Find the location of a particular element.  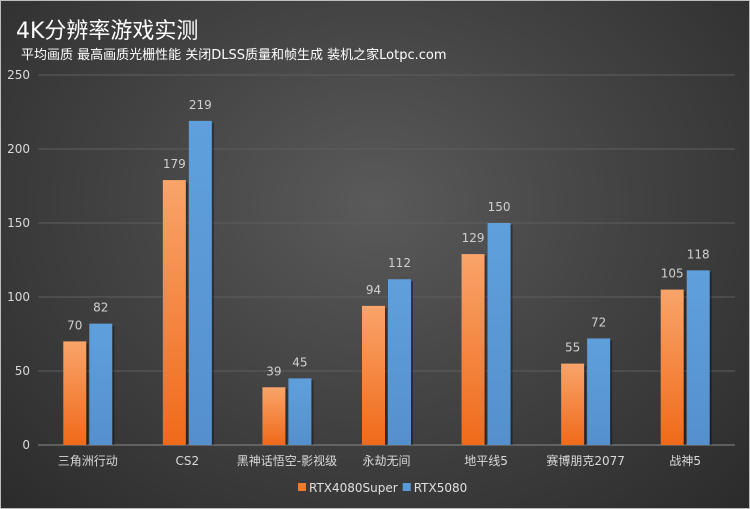

data-label: 70 is located at coordinates (74, 325).